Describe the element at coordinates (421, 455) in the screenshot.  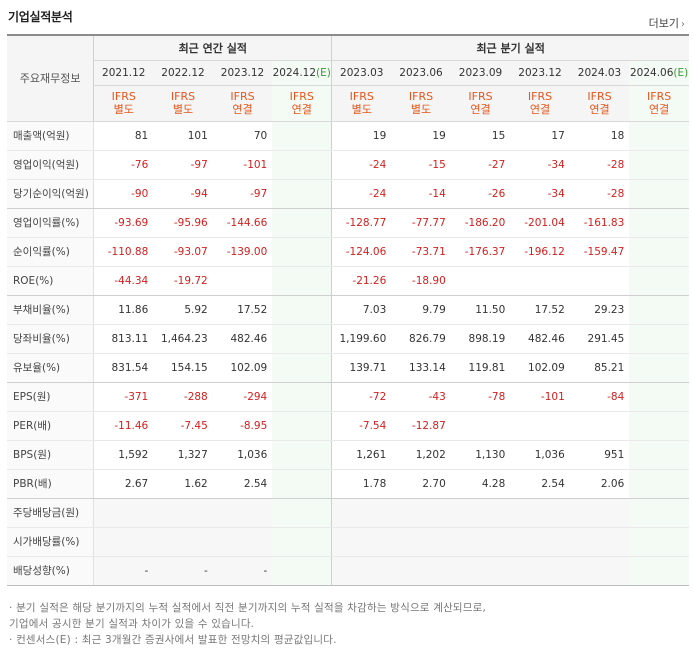
I see `table-cell: 1,202` at that location.